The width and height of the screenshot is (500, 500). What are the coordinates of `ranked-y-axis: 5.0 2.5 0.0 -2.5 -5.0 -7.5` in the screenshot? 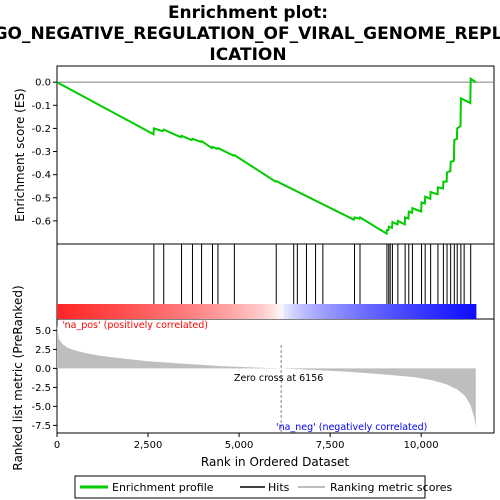 It's located at (44, 379).